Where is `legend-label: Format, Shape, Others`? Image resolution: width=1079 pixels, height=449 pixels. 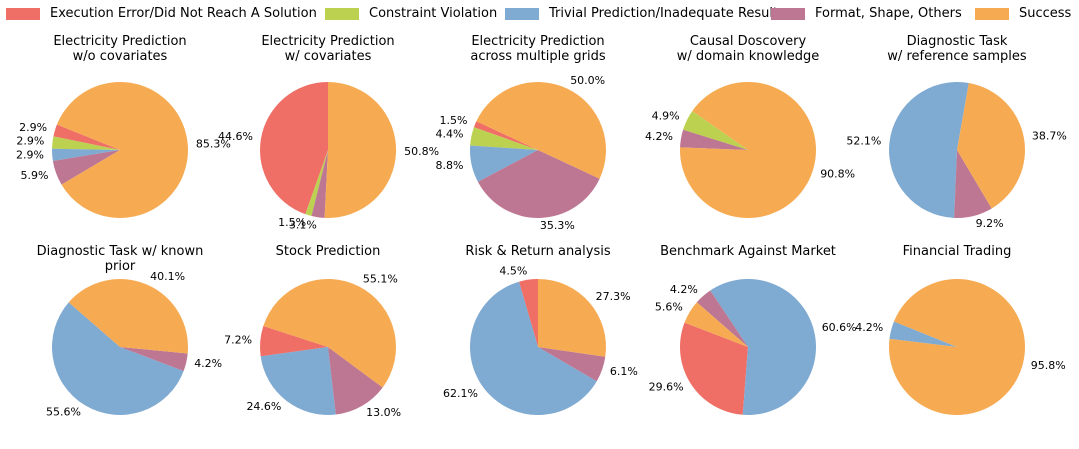
legend-label: Format, Shape, Others is located at coordinates (888, 13).